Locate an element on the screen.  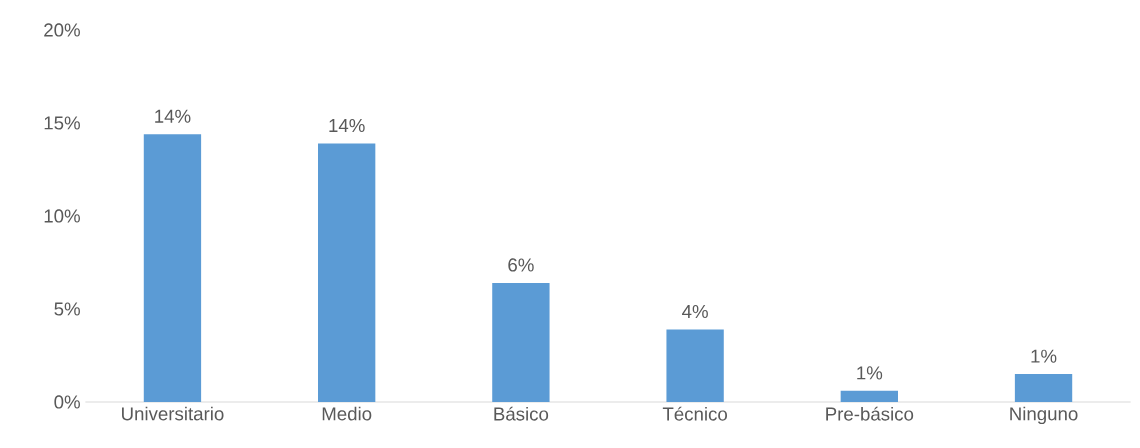
y-tick-label: 20% is located at coordinates (62, 30).